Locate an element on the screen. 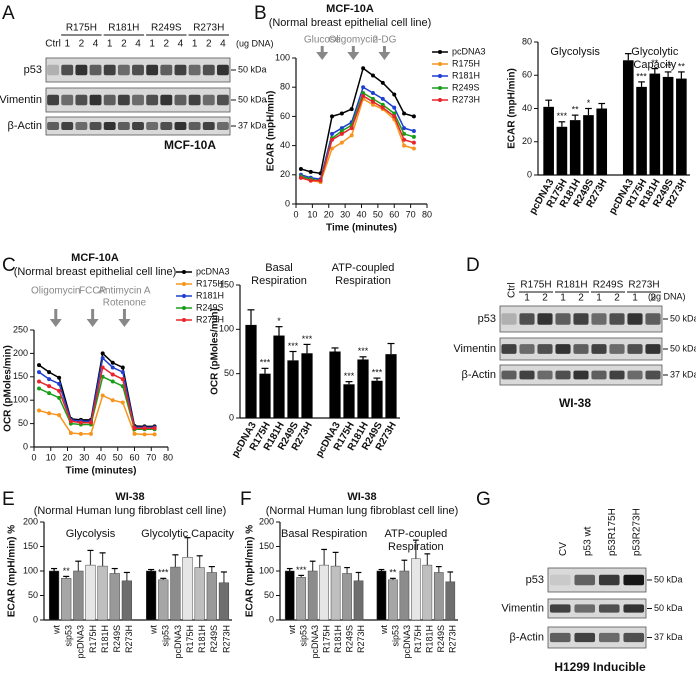  legend-label: pcDNA3 is located at coordinates (213, 271).